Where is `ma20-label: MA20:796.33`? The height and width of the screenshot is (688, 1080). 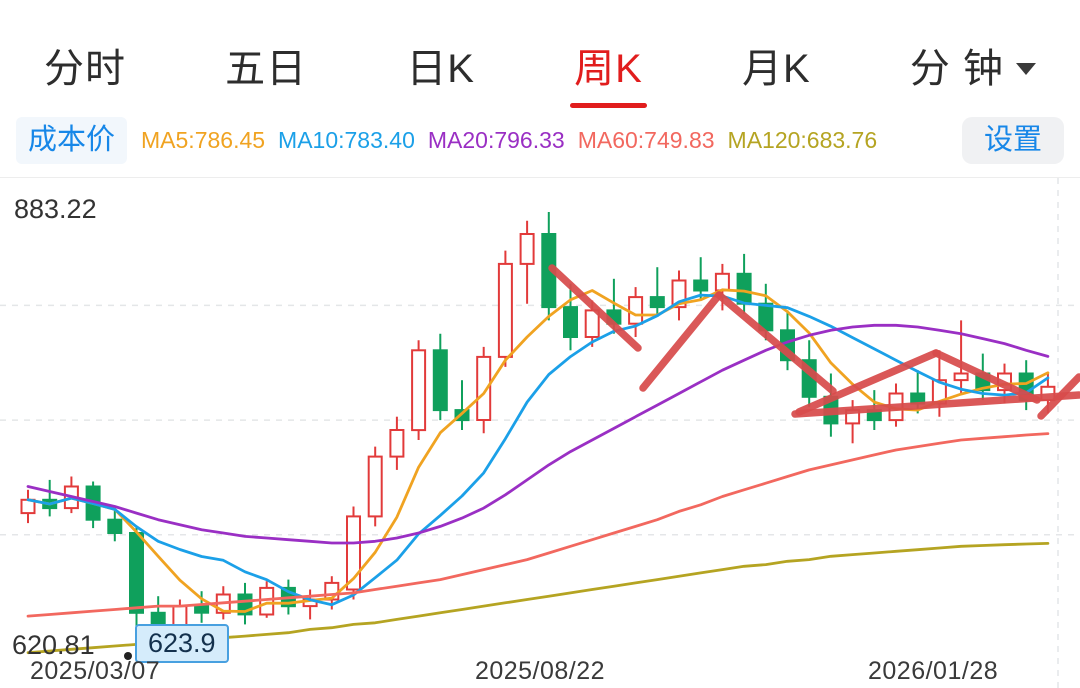
ma20-label: MA20:796.33 is located at coordinates (496, 140).